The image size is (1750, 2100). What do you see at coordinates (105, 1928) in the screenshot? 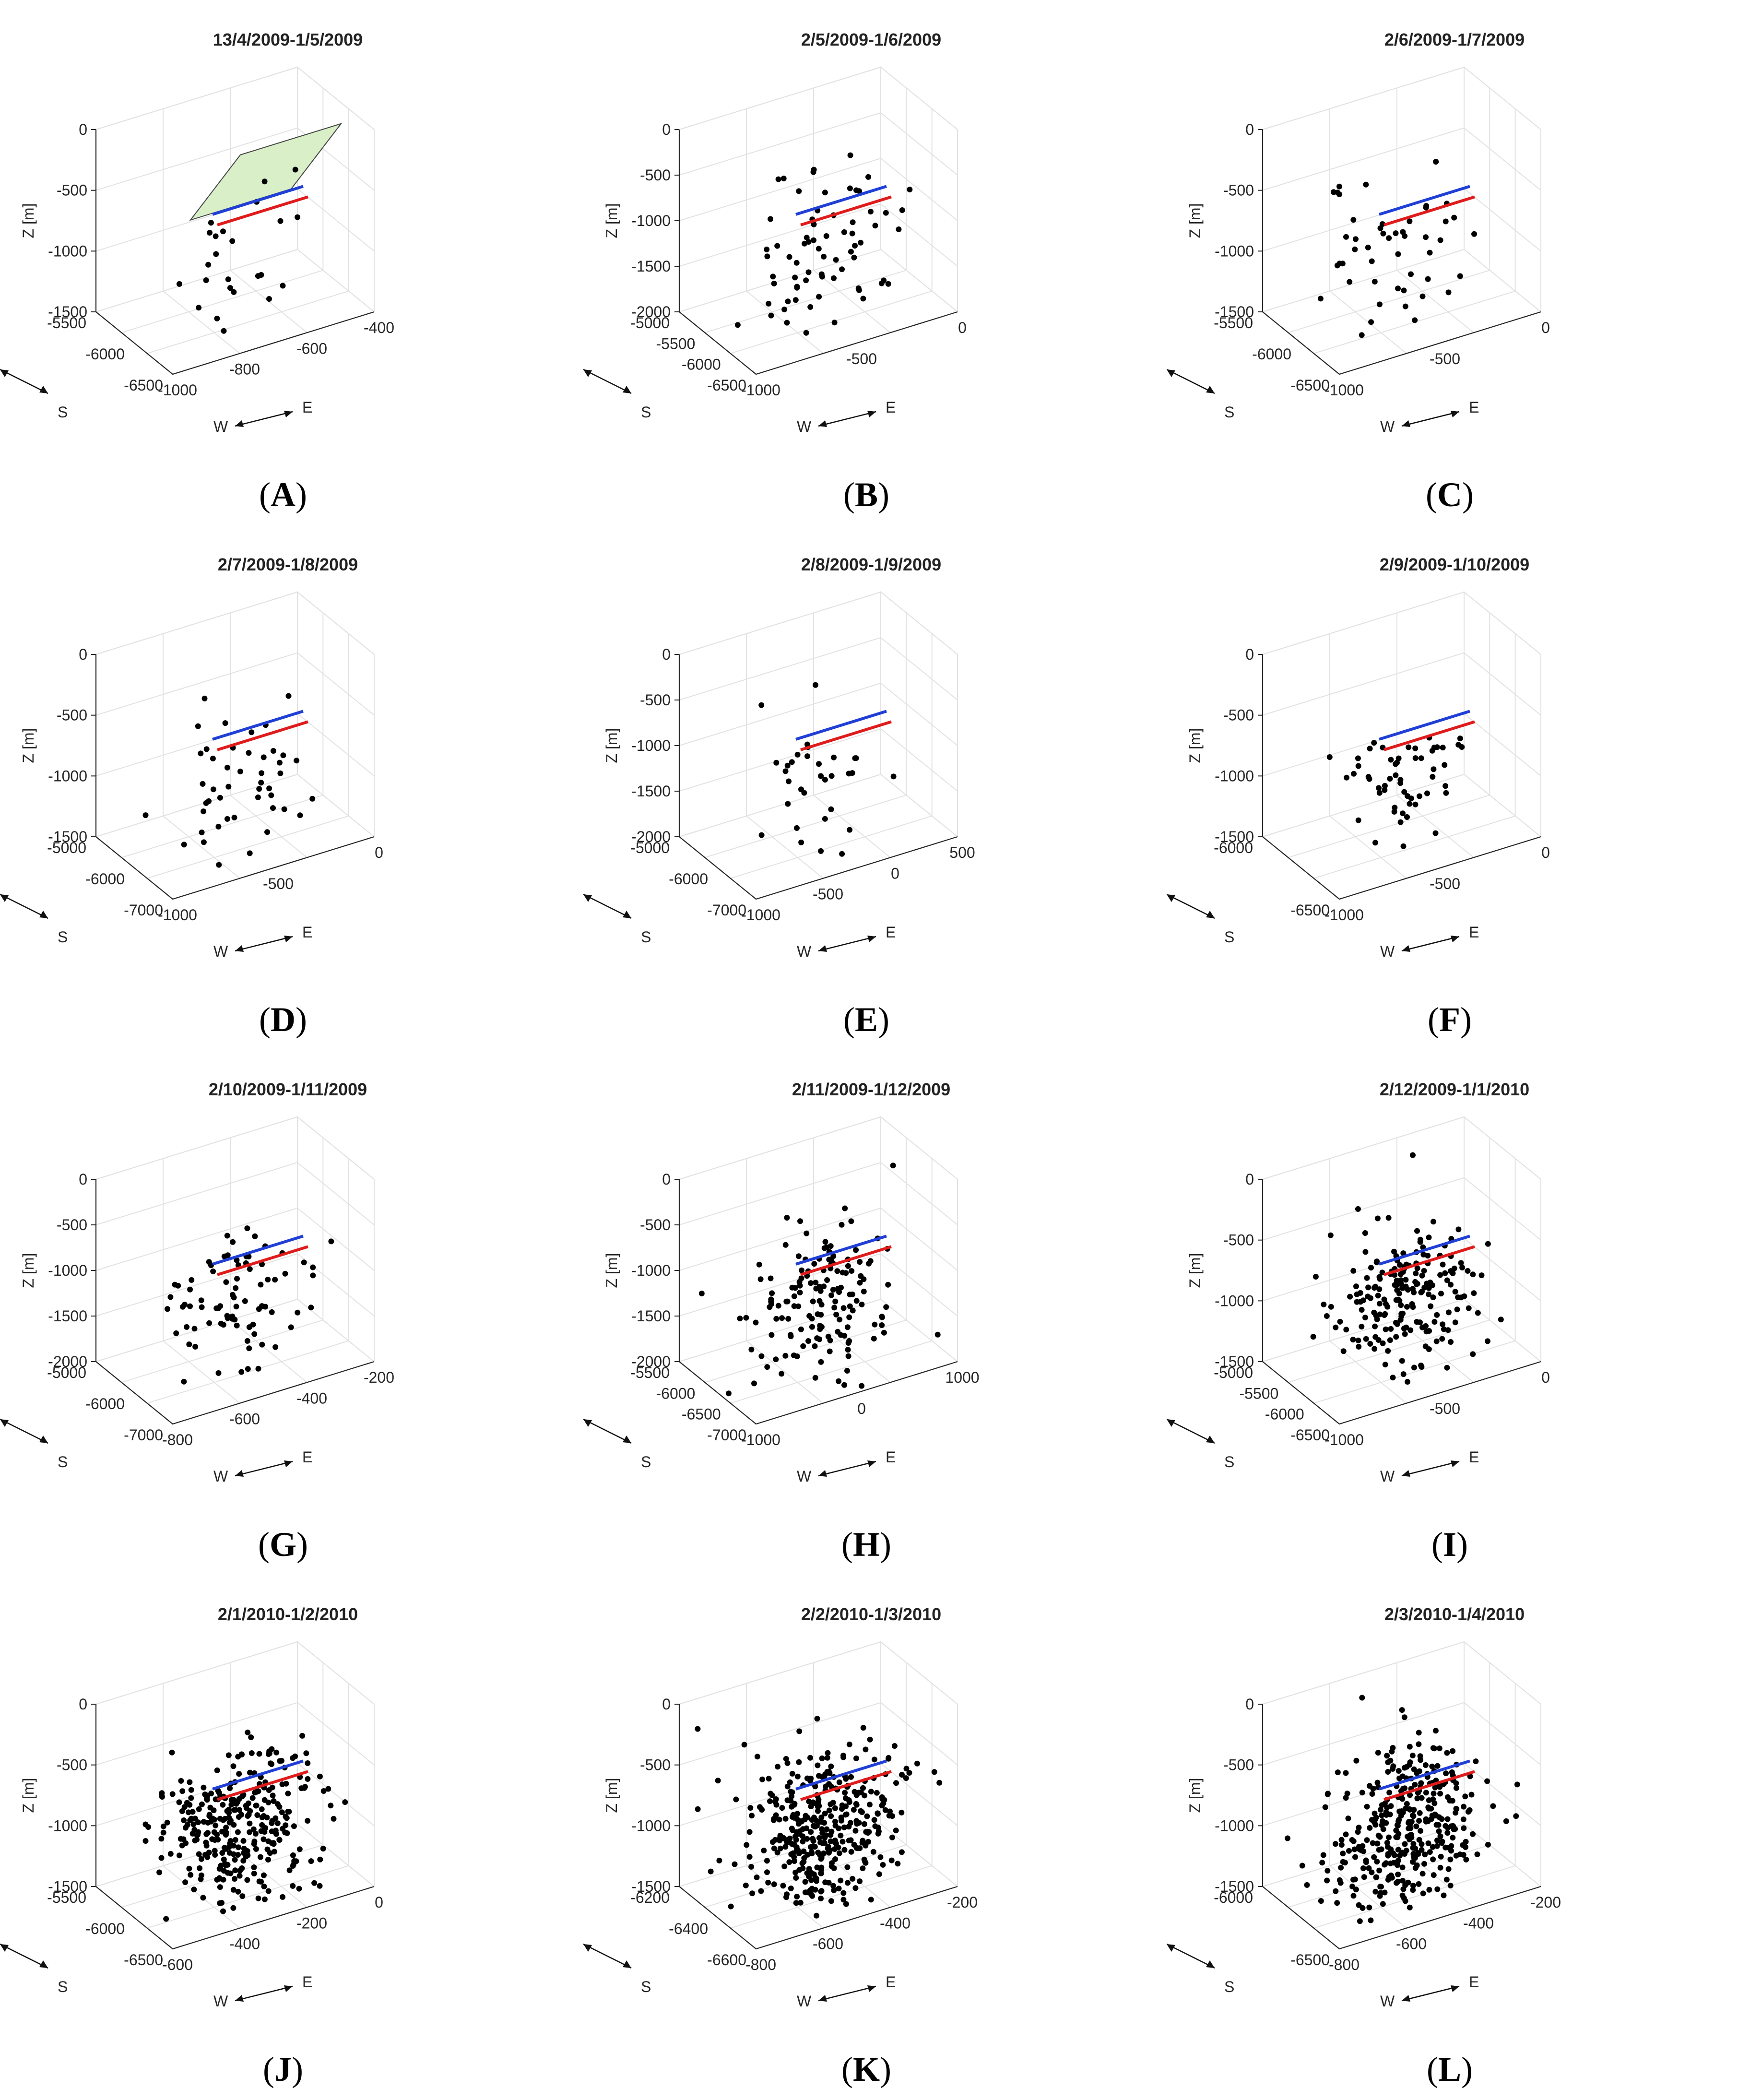
I see `ns-tick-label: -6000` at bounding box center [105, 1928].